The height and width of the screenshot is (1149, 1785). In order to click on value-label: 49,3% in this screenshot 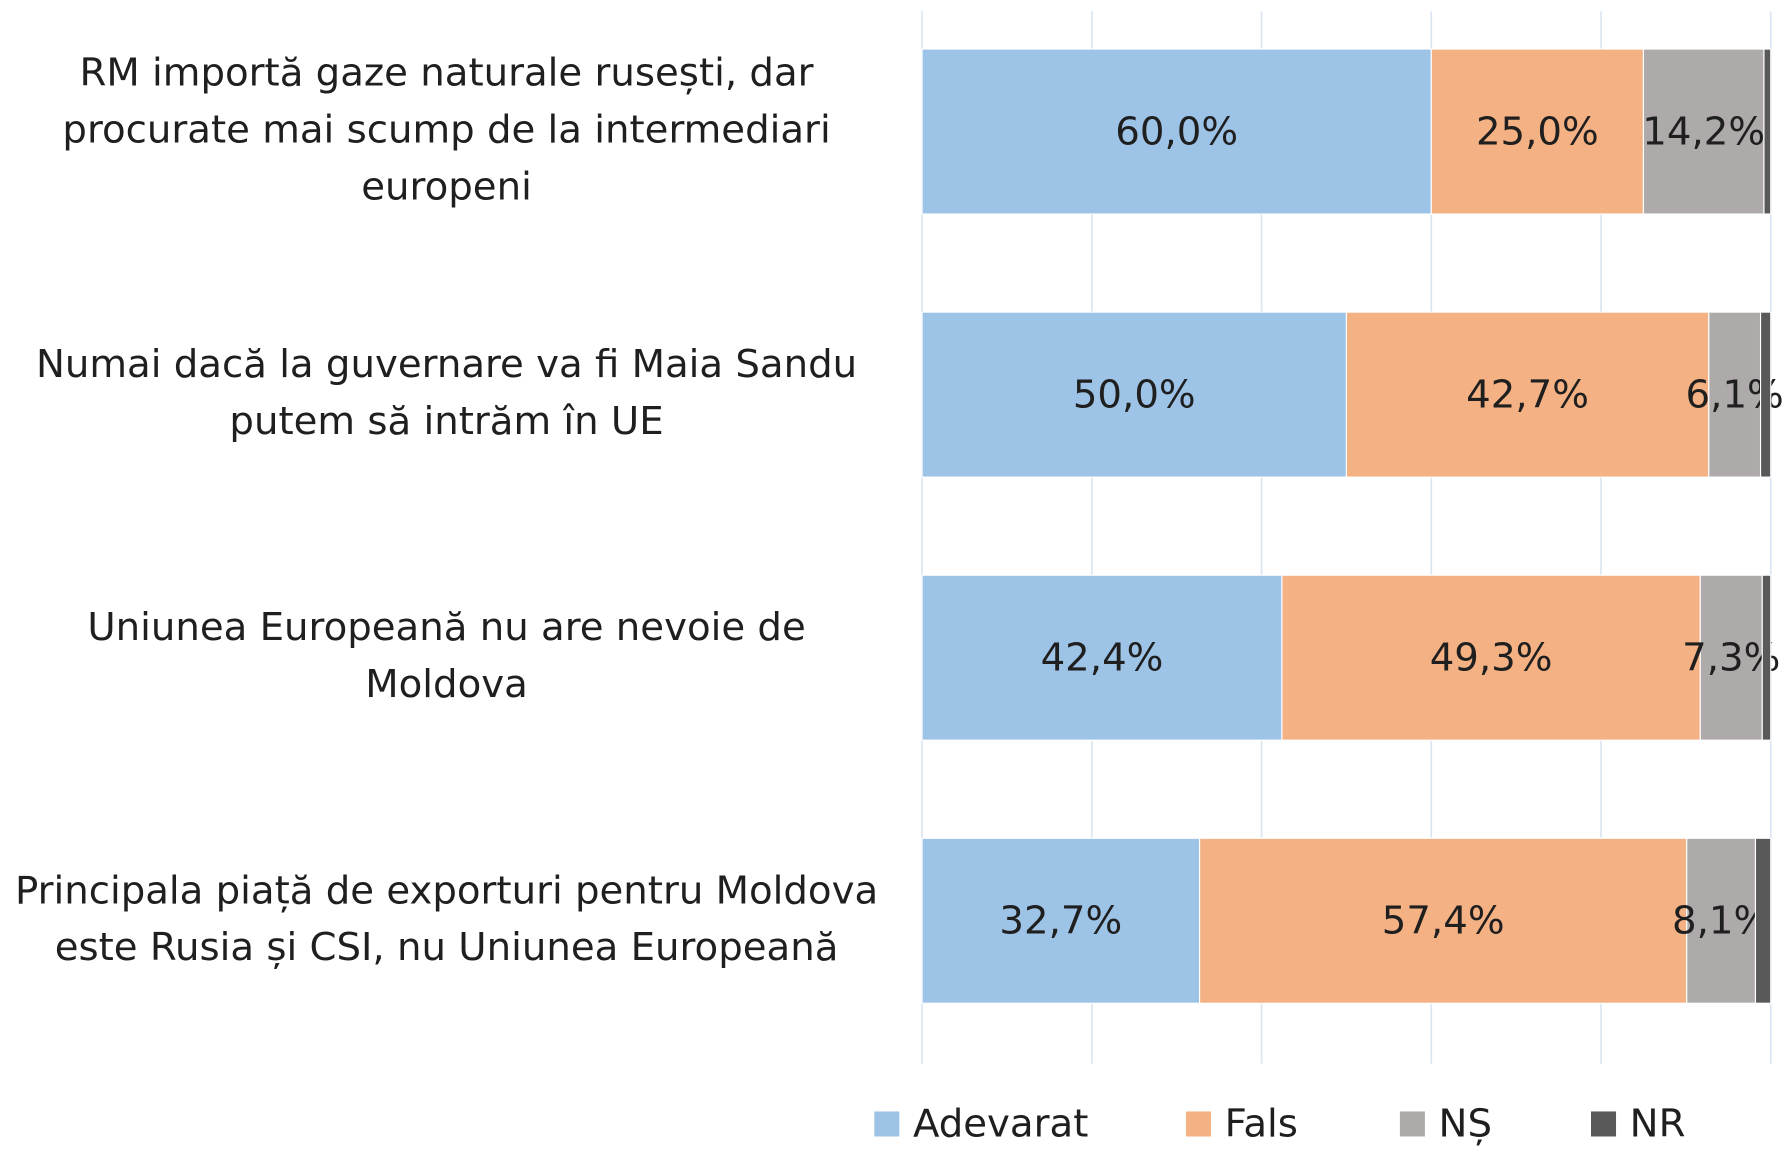, I will do `click(1491, 657)`.